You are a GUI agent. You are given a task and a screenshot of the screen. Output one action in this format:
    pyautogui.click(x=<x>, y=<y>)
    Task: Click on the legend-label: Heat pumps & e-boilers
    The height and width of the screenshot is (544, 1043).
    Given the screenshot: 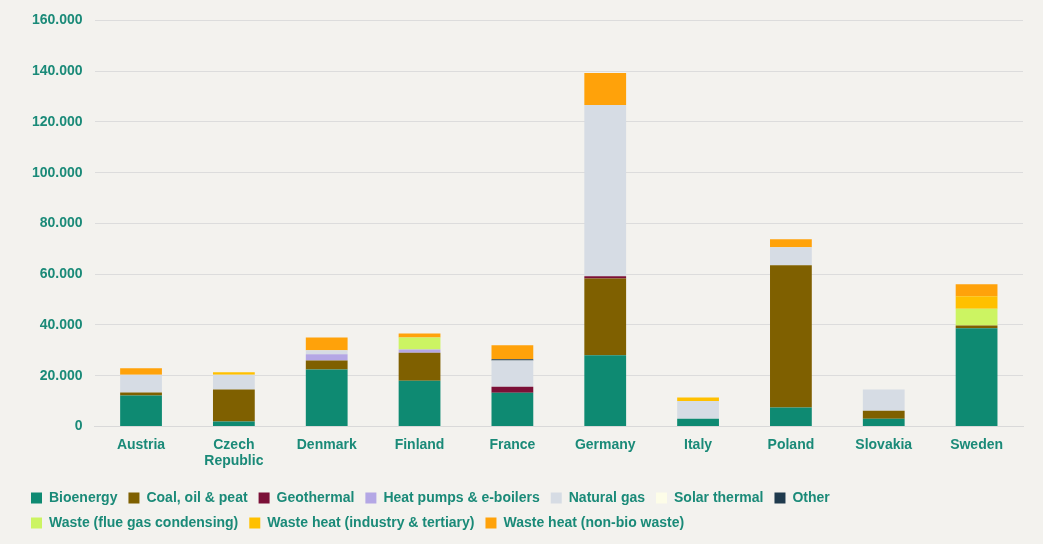 What is the action you would take?
    pyautogui.click(x=461, y=496)
    